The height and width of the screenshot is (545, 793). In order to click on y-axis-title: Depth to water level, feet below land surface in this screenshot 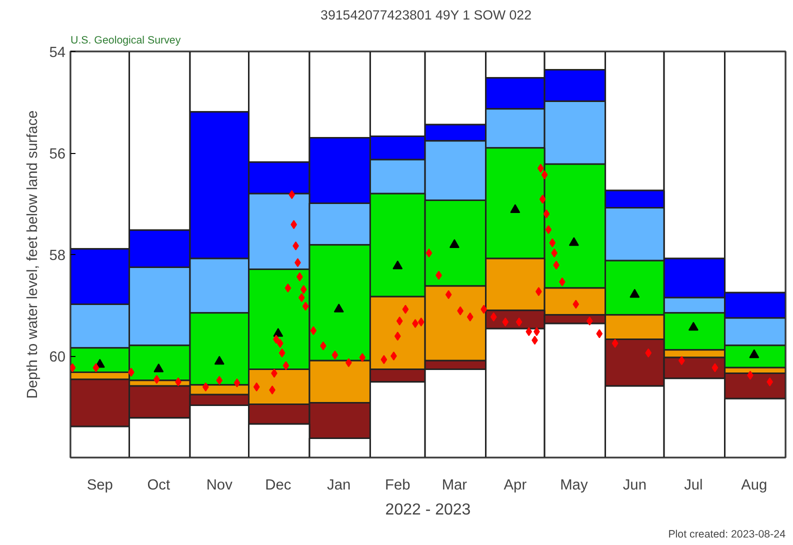, I will do `click(33, 254)`.